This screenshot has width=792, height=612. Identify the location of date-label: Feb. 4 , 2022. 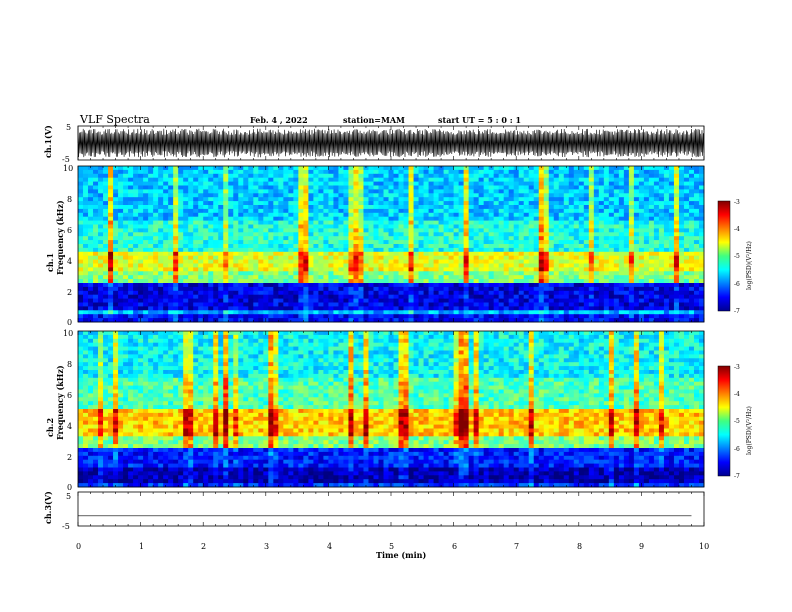
(279, 120).